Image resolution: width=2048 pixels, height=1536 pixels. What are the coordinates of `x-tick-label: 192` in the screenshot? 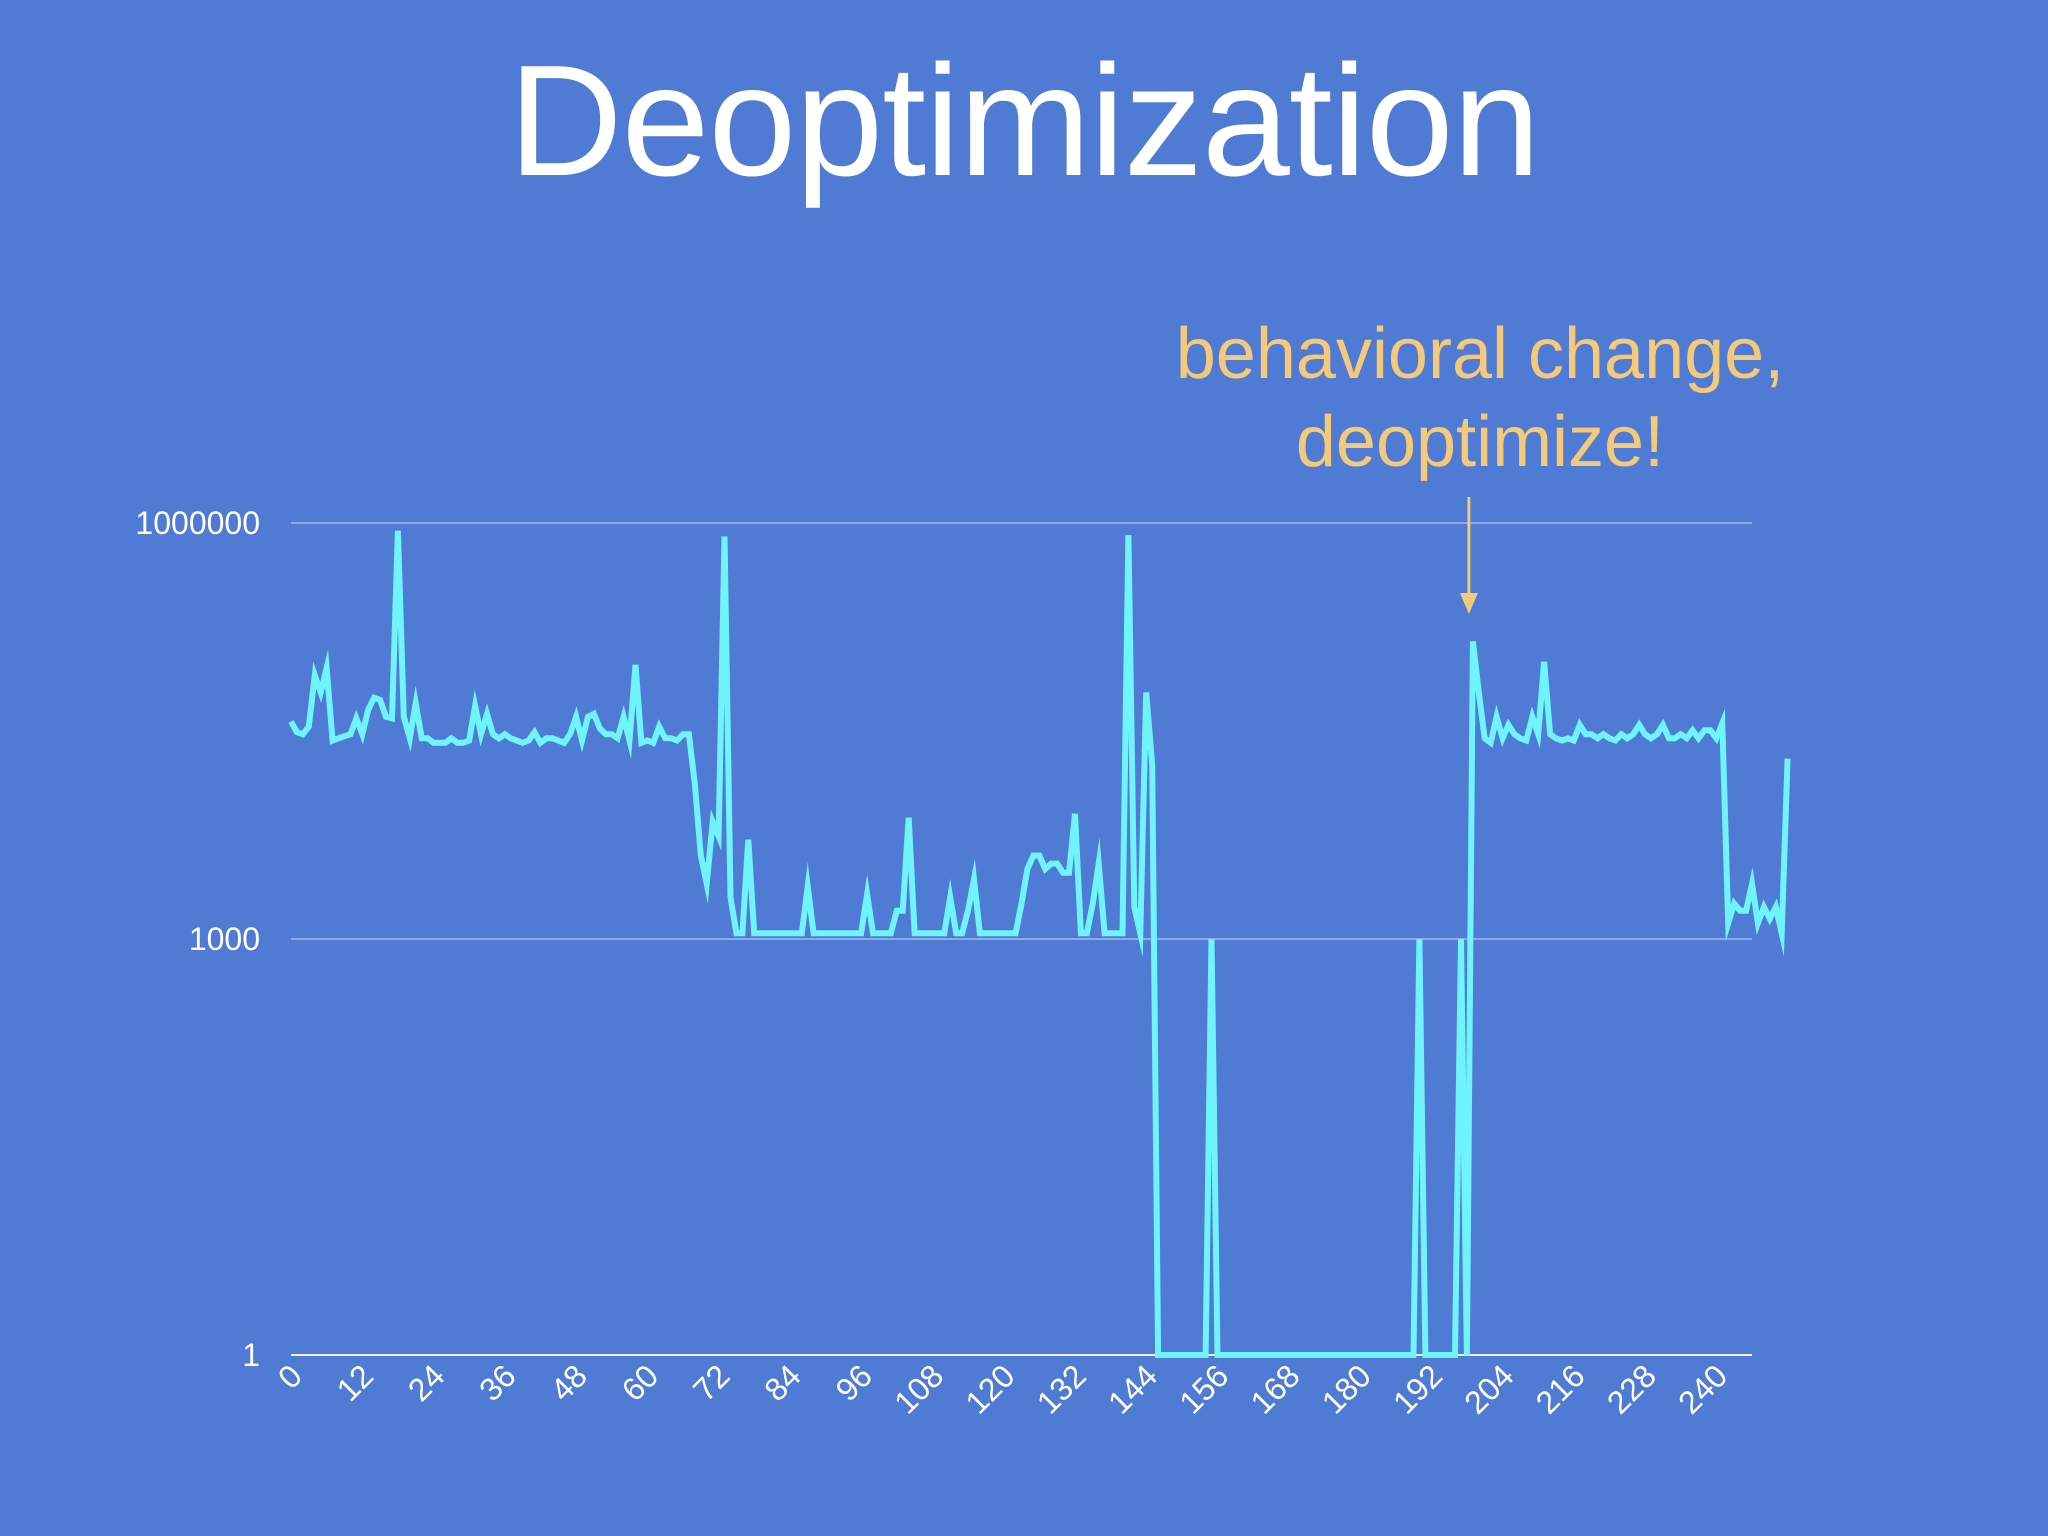 It's located at (1417, 1388).